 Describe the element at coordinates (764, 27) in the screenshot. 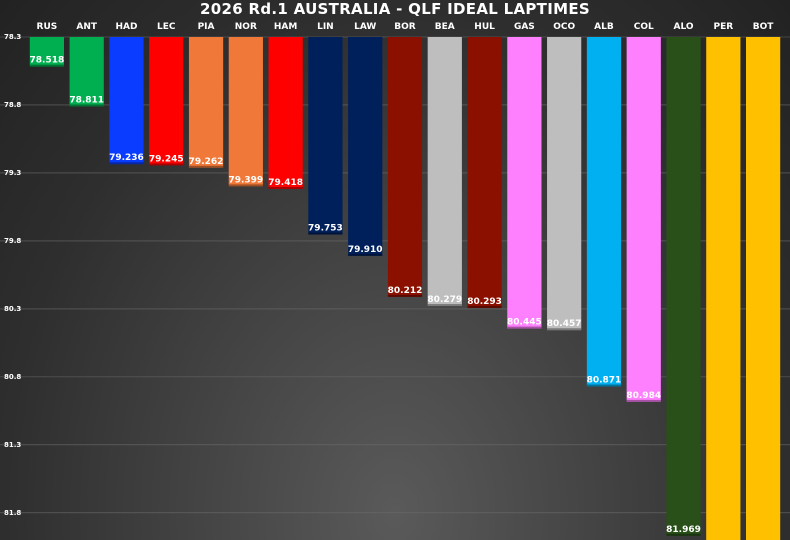

I see `category-label: BOT` at that location.